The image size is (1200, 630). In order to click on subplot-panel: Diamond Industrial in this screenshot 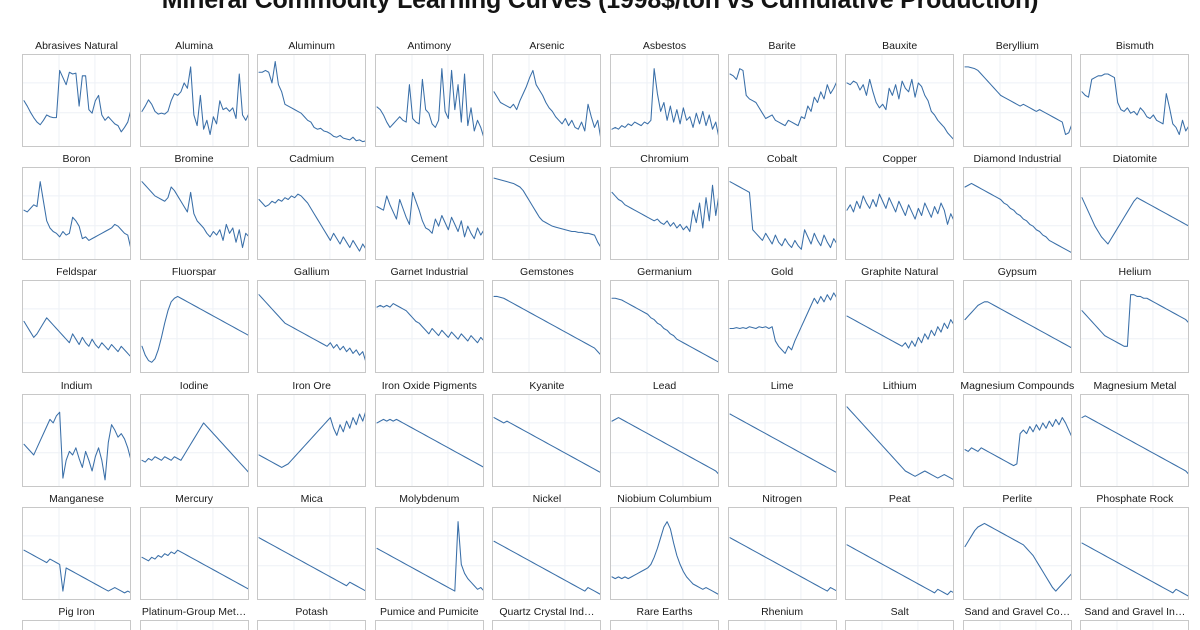, I will do `click(1017, 209)`.